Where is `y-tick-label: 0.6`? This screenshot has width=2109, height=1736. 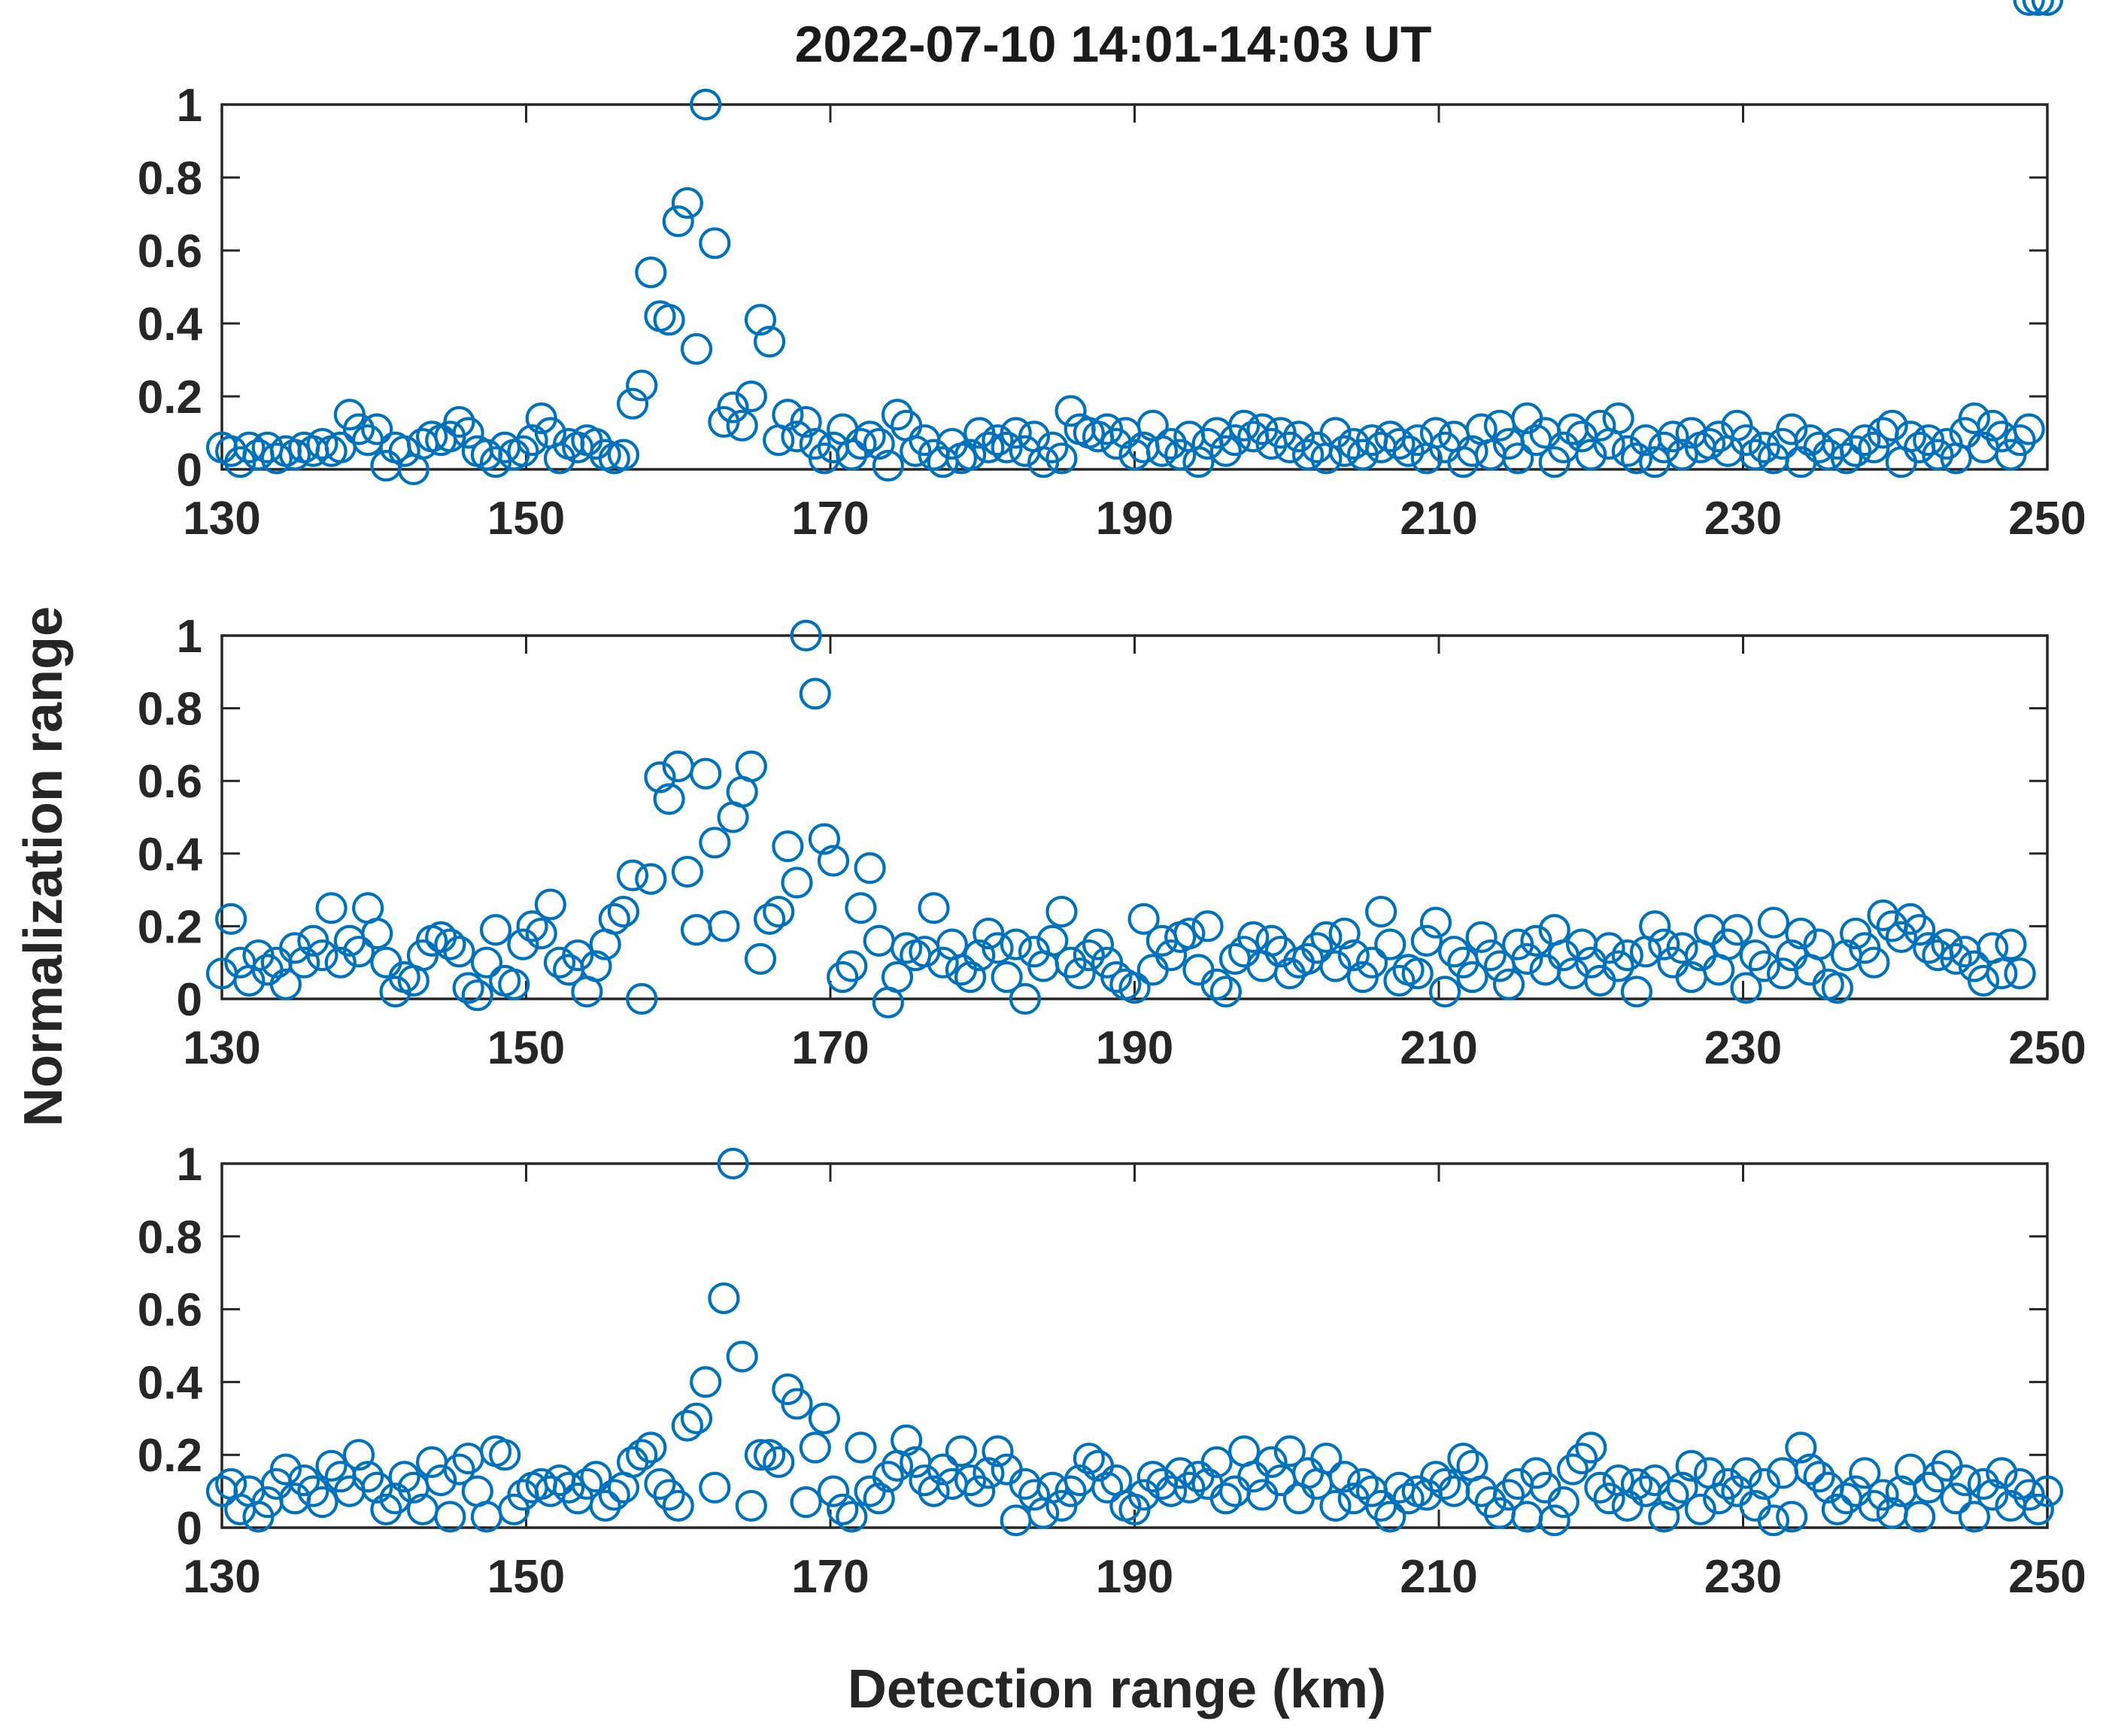
y-tick-label: 0.6 is located at coordinates (170, 252).